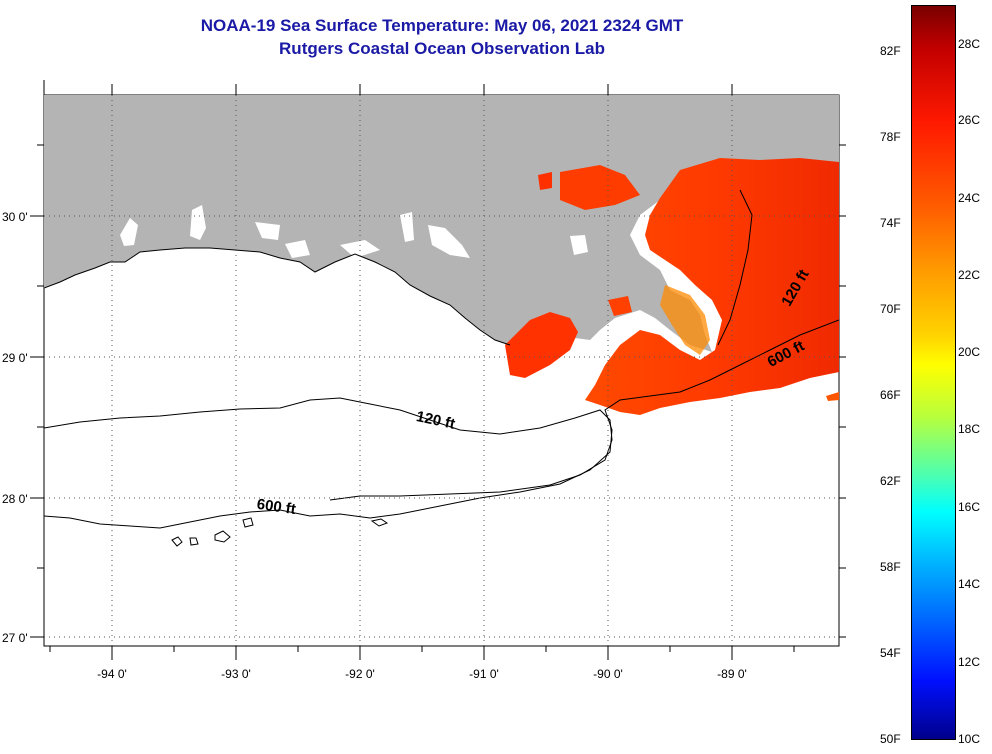 This screenshot has height=754, width=992. What do you see at coordinates (685, 320) in the screenshot?
I see `sst-cool-water` at bounding box center [685, 320].